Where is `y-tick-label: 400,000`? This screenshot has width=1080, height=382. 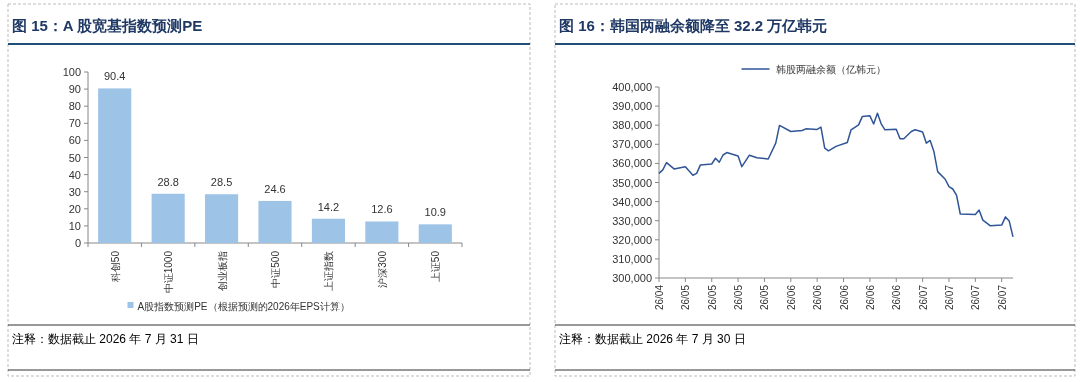 y-tick-label: 400,000 is located at coordinates (632, 87).